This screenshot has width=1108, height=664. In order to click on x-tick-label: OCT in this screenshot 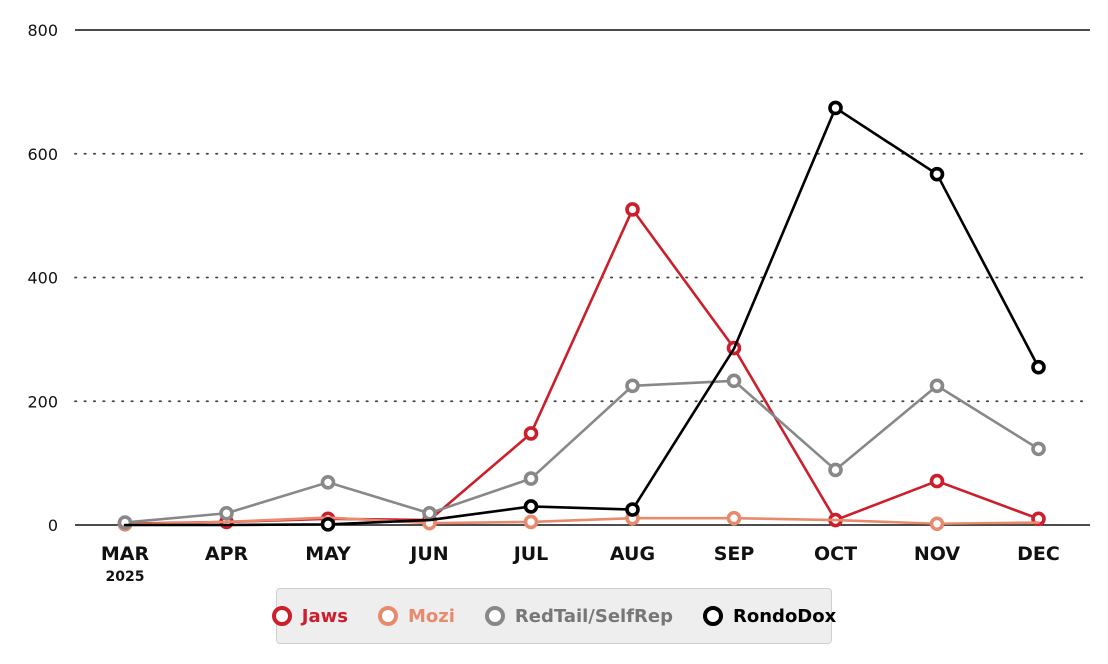, I will do `click(835, 554)`.